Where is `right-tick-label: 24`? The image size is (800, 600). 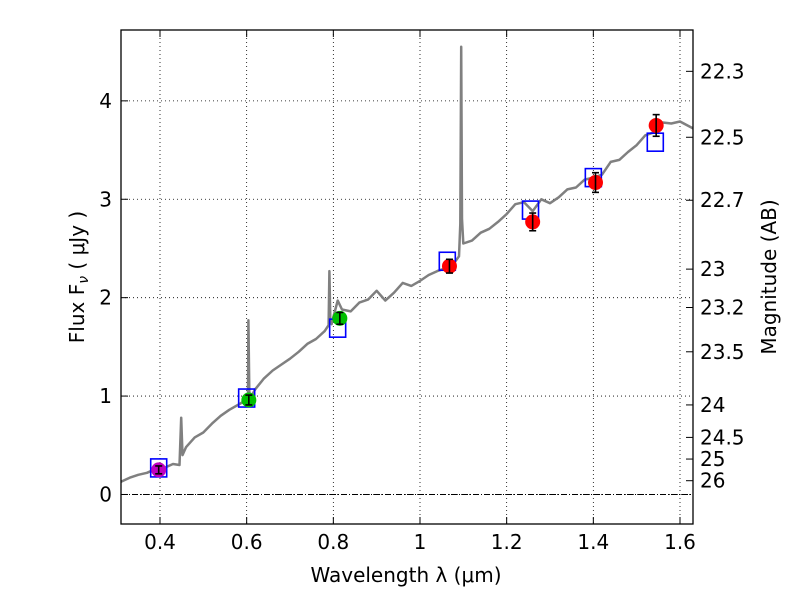 right-tick-label: 24 is located at coordinates (712, 405).